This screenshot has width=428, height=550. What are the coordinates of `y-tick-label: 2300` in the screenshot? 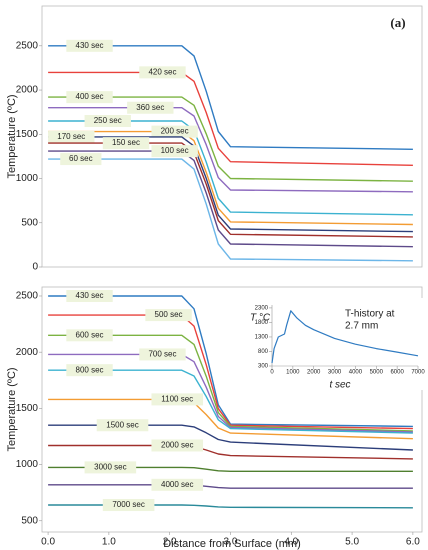 It's located at (262, 308).